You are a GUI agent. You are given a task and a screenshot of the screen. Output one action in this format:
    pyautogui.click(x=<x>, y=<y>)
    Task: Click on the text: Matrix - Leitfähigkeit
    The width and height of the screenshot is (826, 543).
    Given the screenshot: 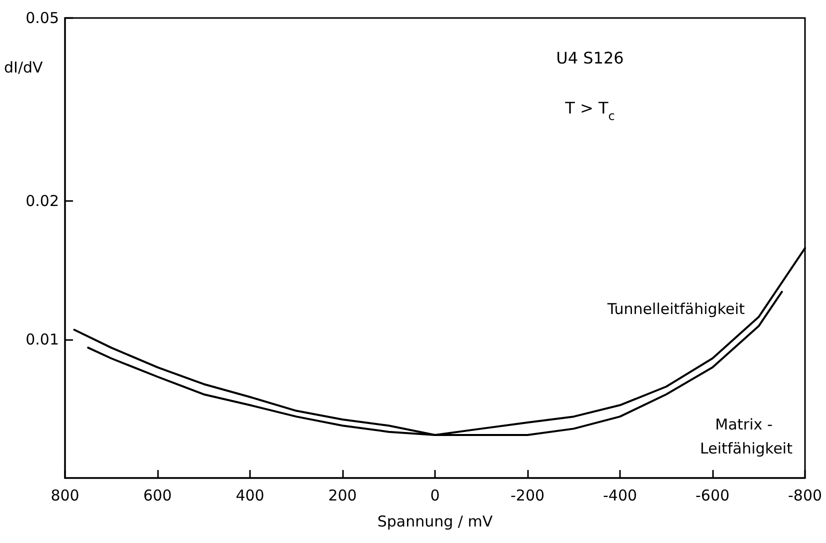 What is the action you would take?
    pyautogui.click(x=746, y=436)
    